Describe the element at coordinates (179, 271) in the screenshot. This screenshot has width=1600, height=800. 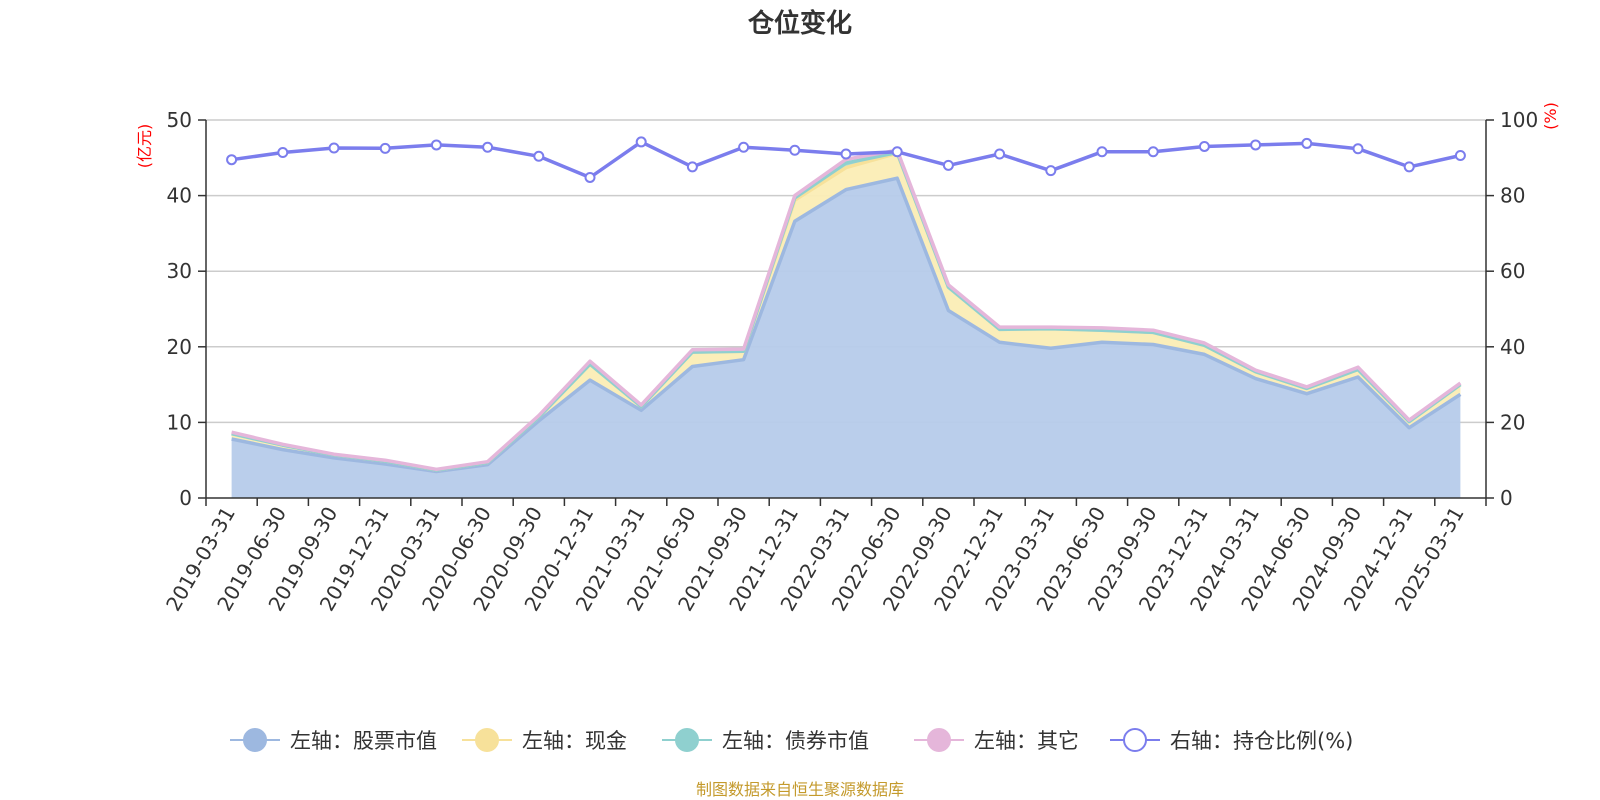
I see `left-tick-label: 30` at that location.